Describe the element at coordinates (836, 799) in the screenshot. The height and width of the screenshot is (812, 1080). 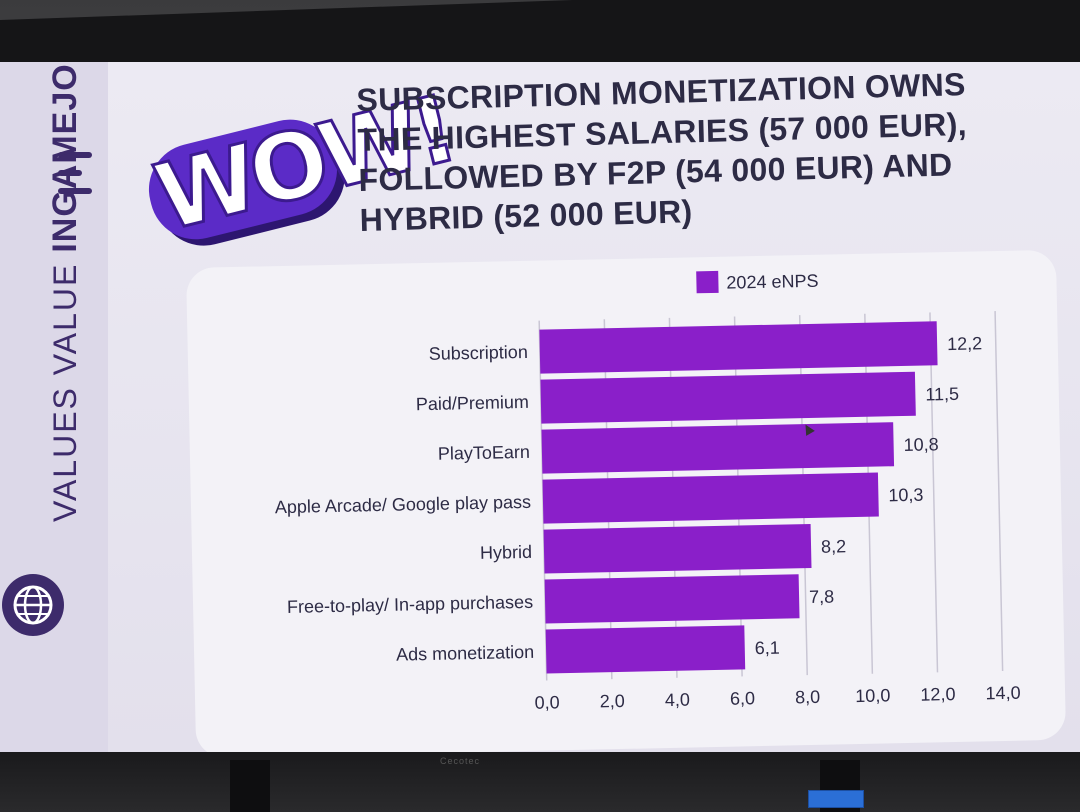
I see `monitor-sticker` at that location.